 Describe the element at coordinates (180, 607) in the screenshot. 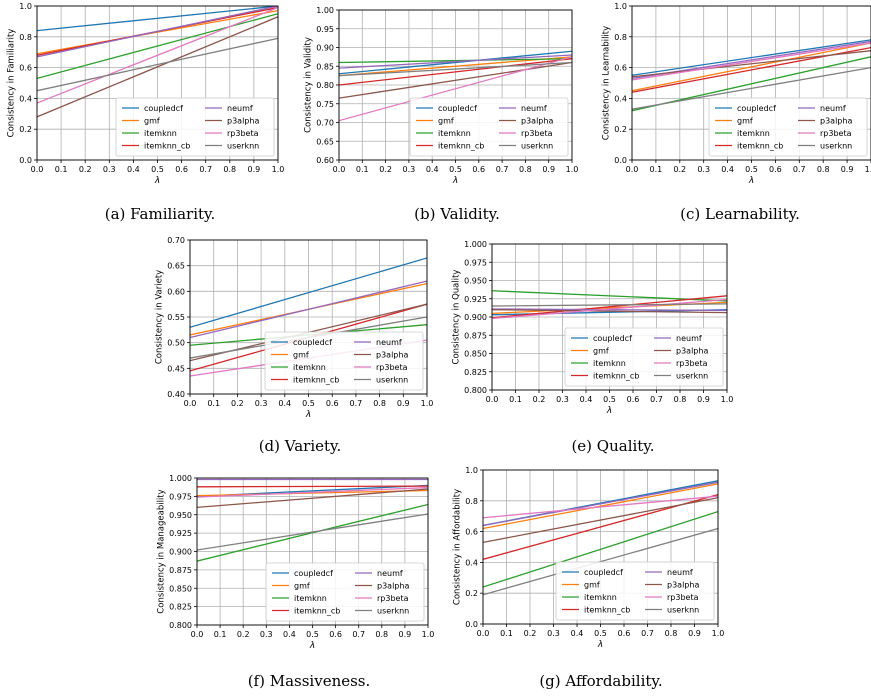

I see `y-tick-label: 0.825` at that location.